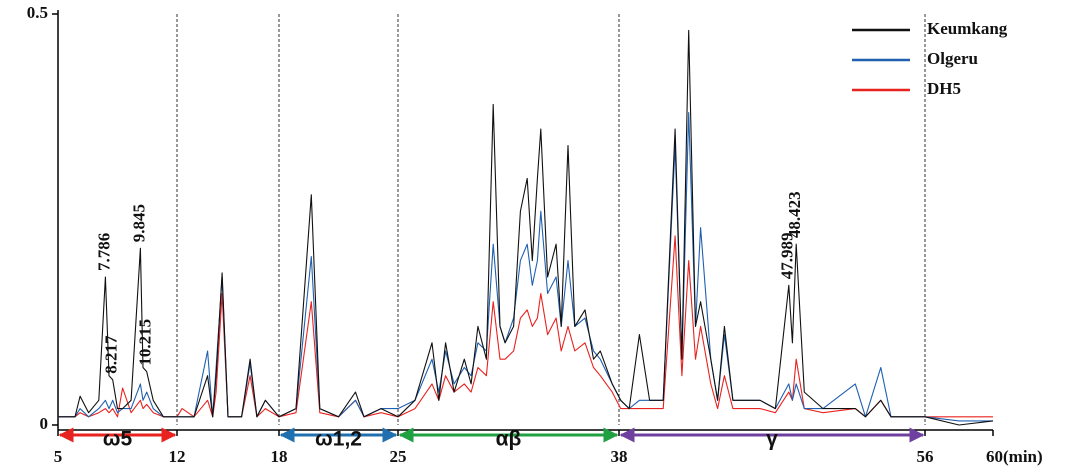 The height and width of the screenshot is (472, 1067). What do you see at coordinates (44, 423) in the screenshot?
I see `y-tick-label: 0` at bounding box center [44, 423].